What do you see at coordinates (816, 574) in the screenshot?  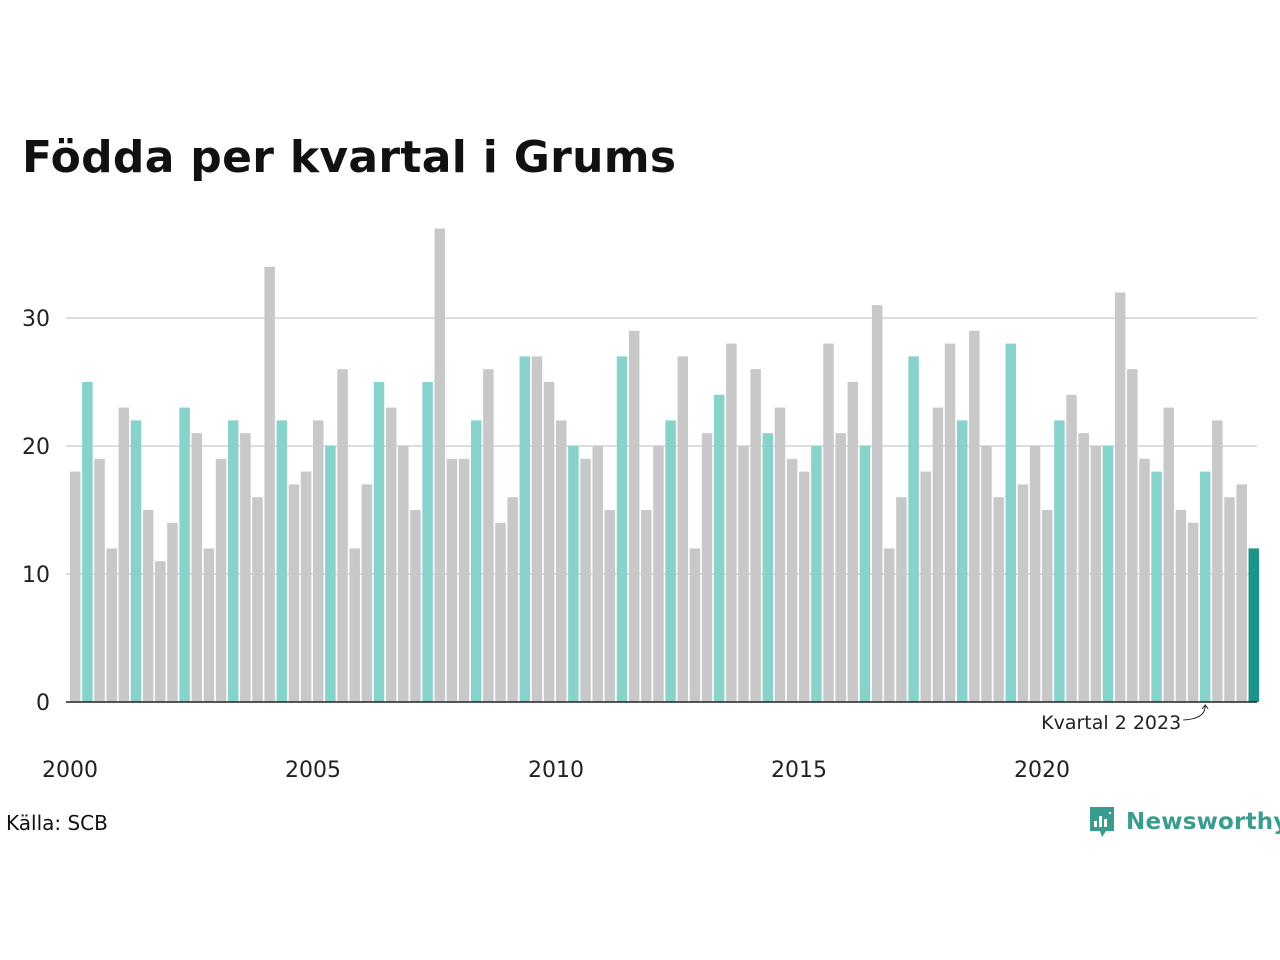 I see `bar-2015-Q2` at bounding box center [816, 574].